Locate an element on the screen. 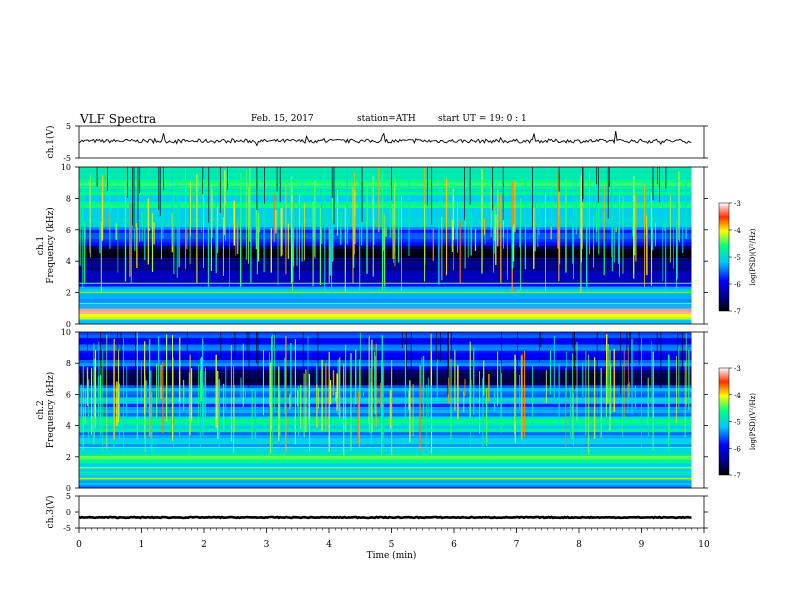  colorbar-tick-label: -7 is located at coordinates (737, 476).